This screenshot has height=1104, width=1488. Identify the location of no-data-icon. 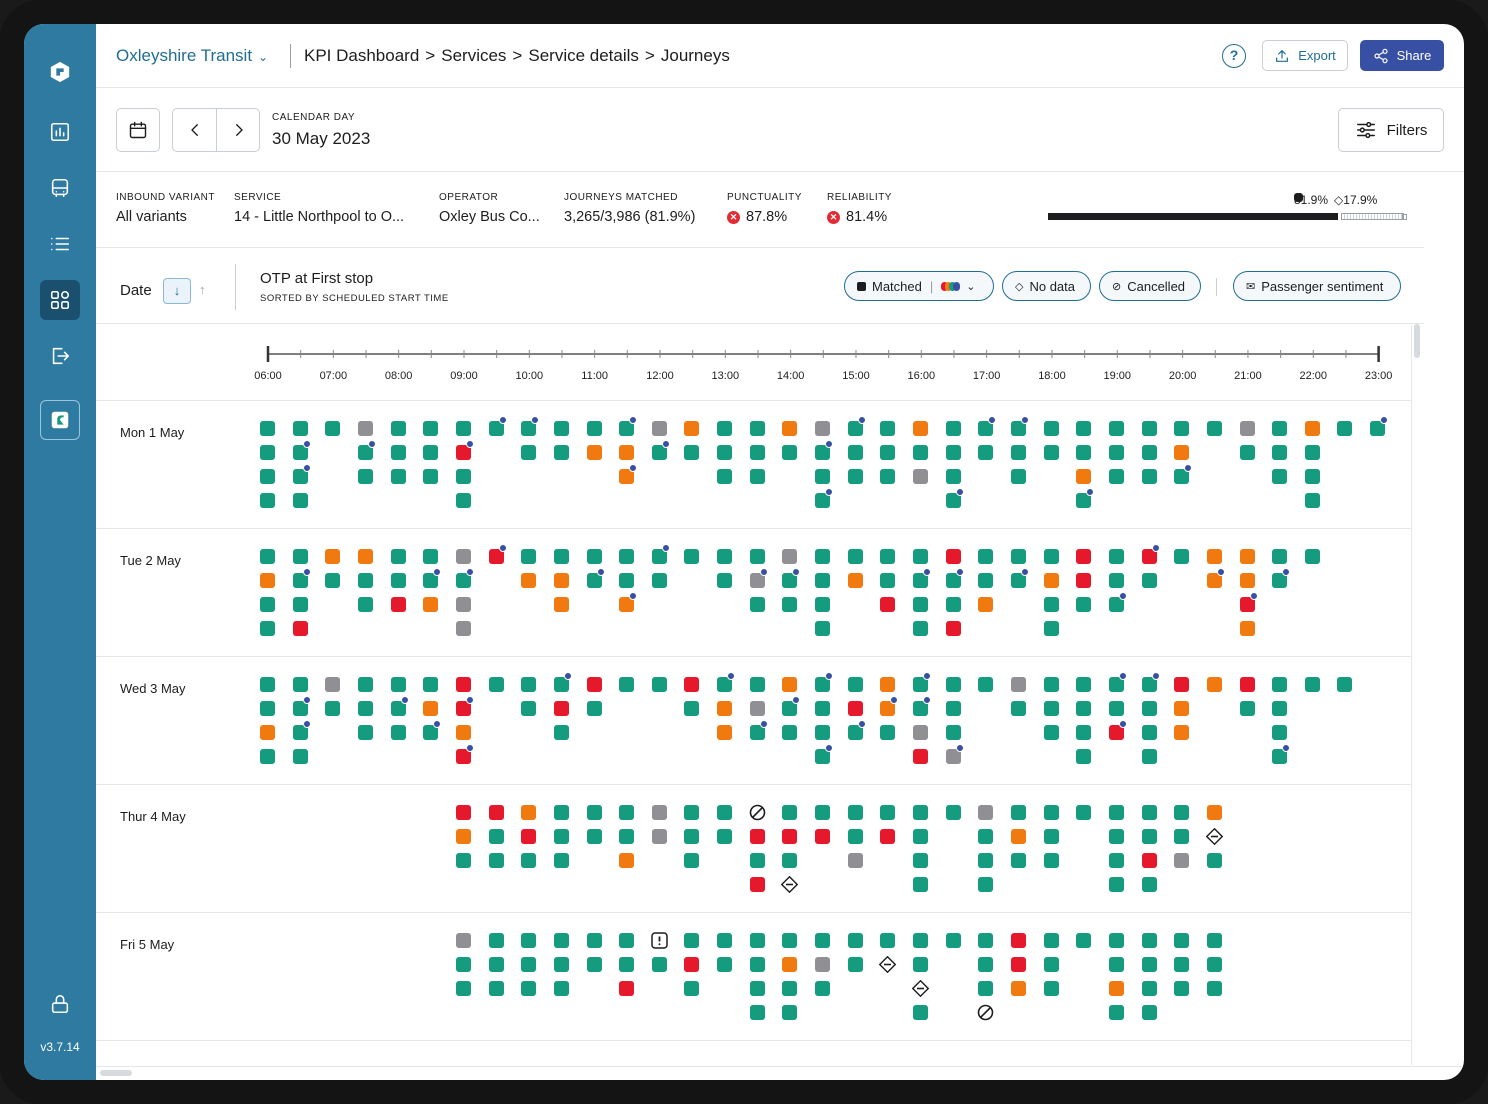
(1214, 836).